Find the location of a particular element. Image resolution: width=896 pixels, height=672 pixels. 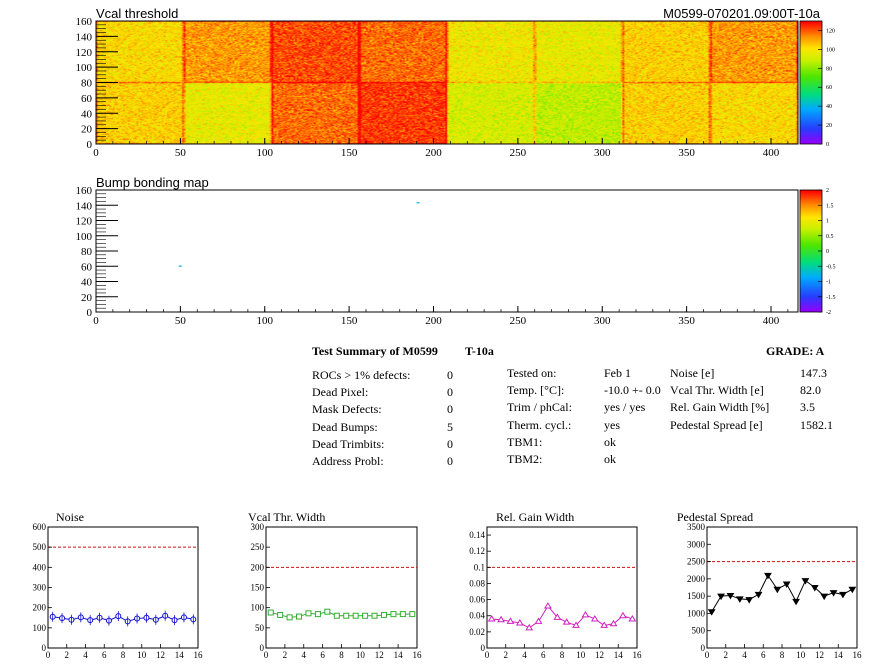

x-tick-label: 12 is located at coordinates (599, 655).